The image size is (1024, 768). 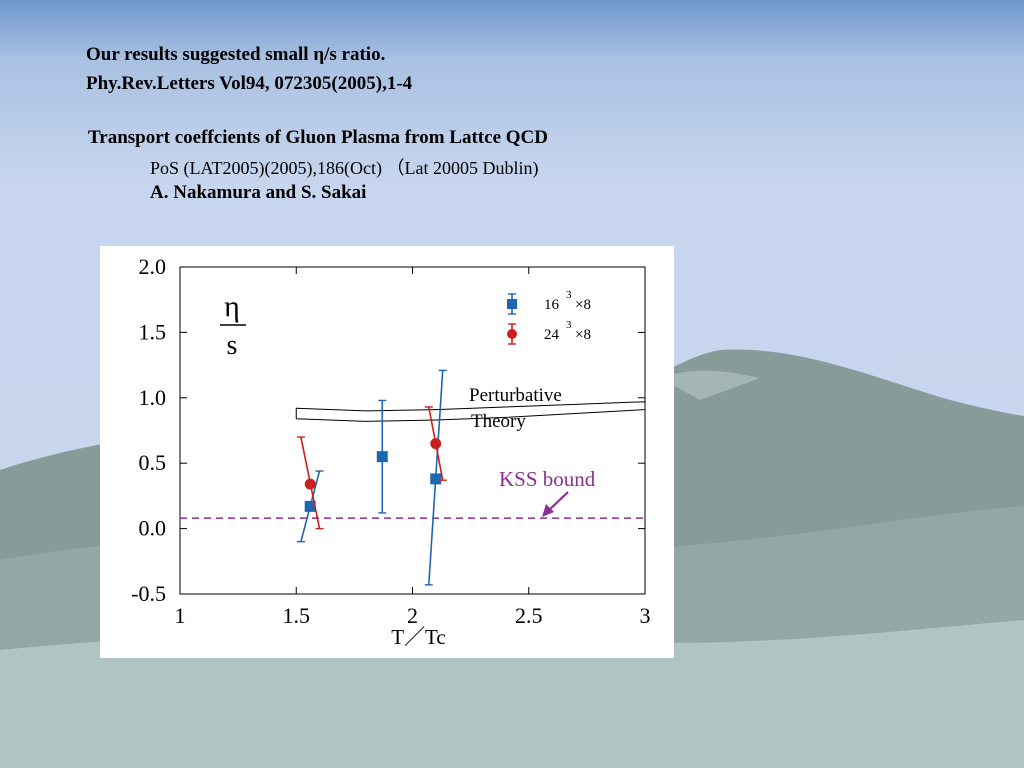 I want to click on y-tick-label: 0.5, so click(x=153, y=462).